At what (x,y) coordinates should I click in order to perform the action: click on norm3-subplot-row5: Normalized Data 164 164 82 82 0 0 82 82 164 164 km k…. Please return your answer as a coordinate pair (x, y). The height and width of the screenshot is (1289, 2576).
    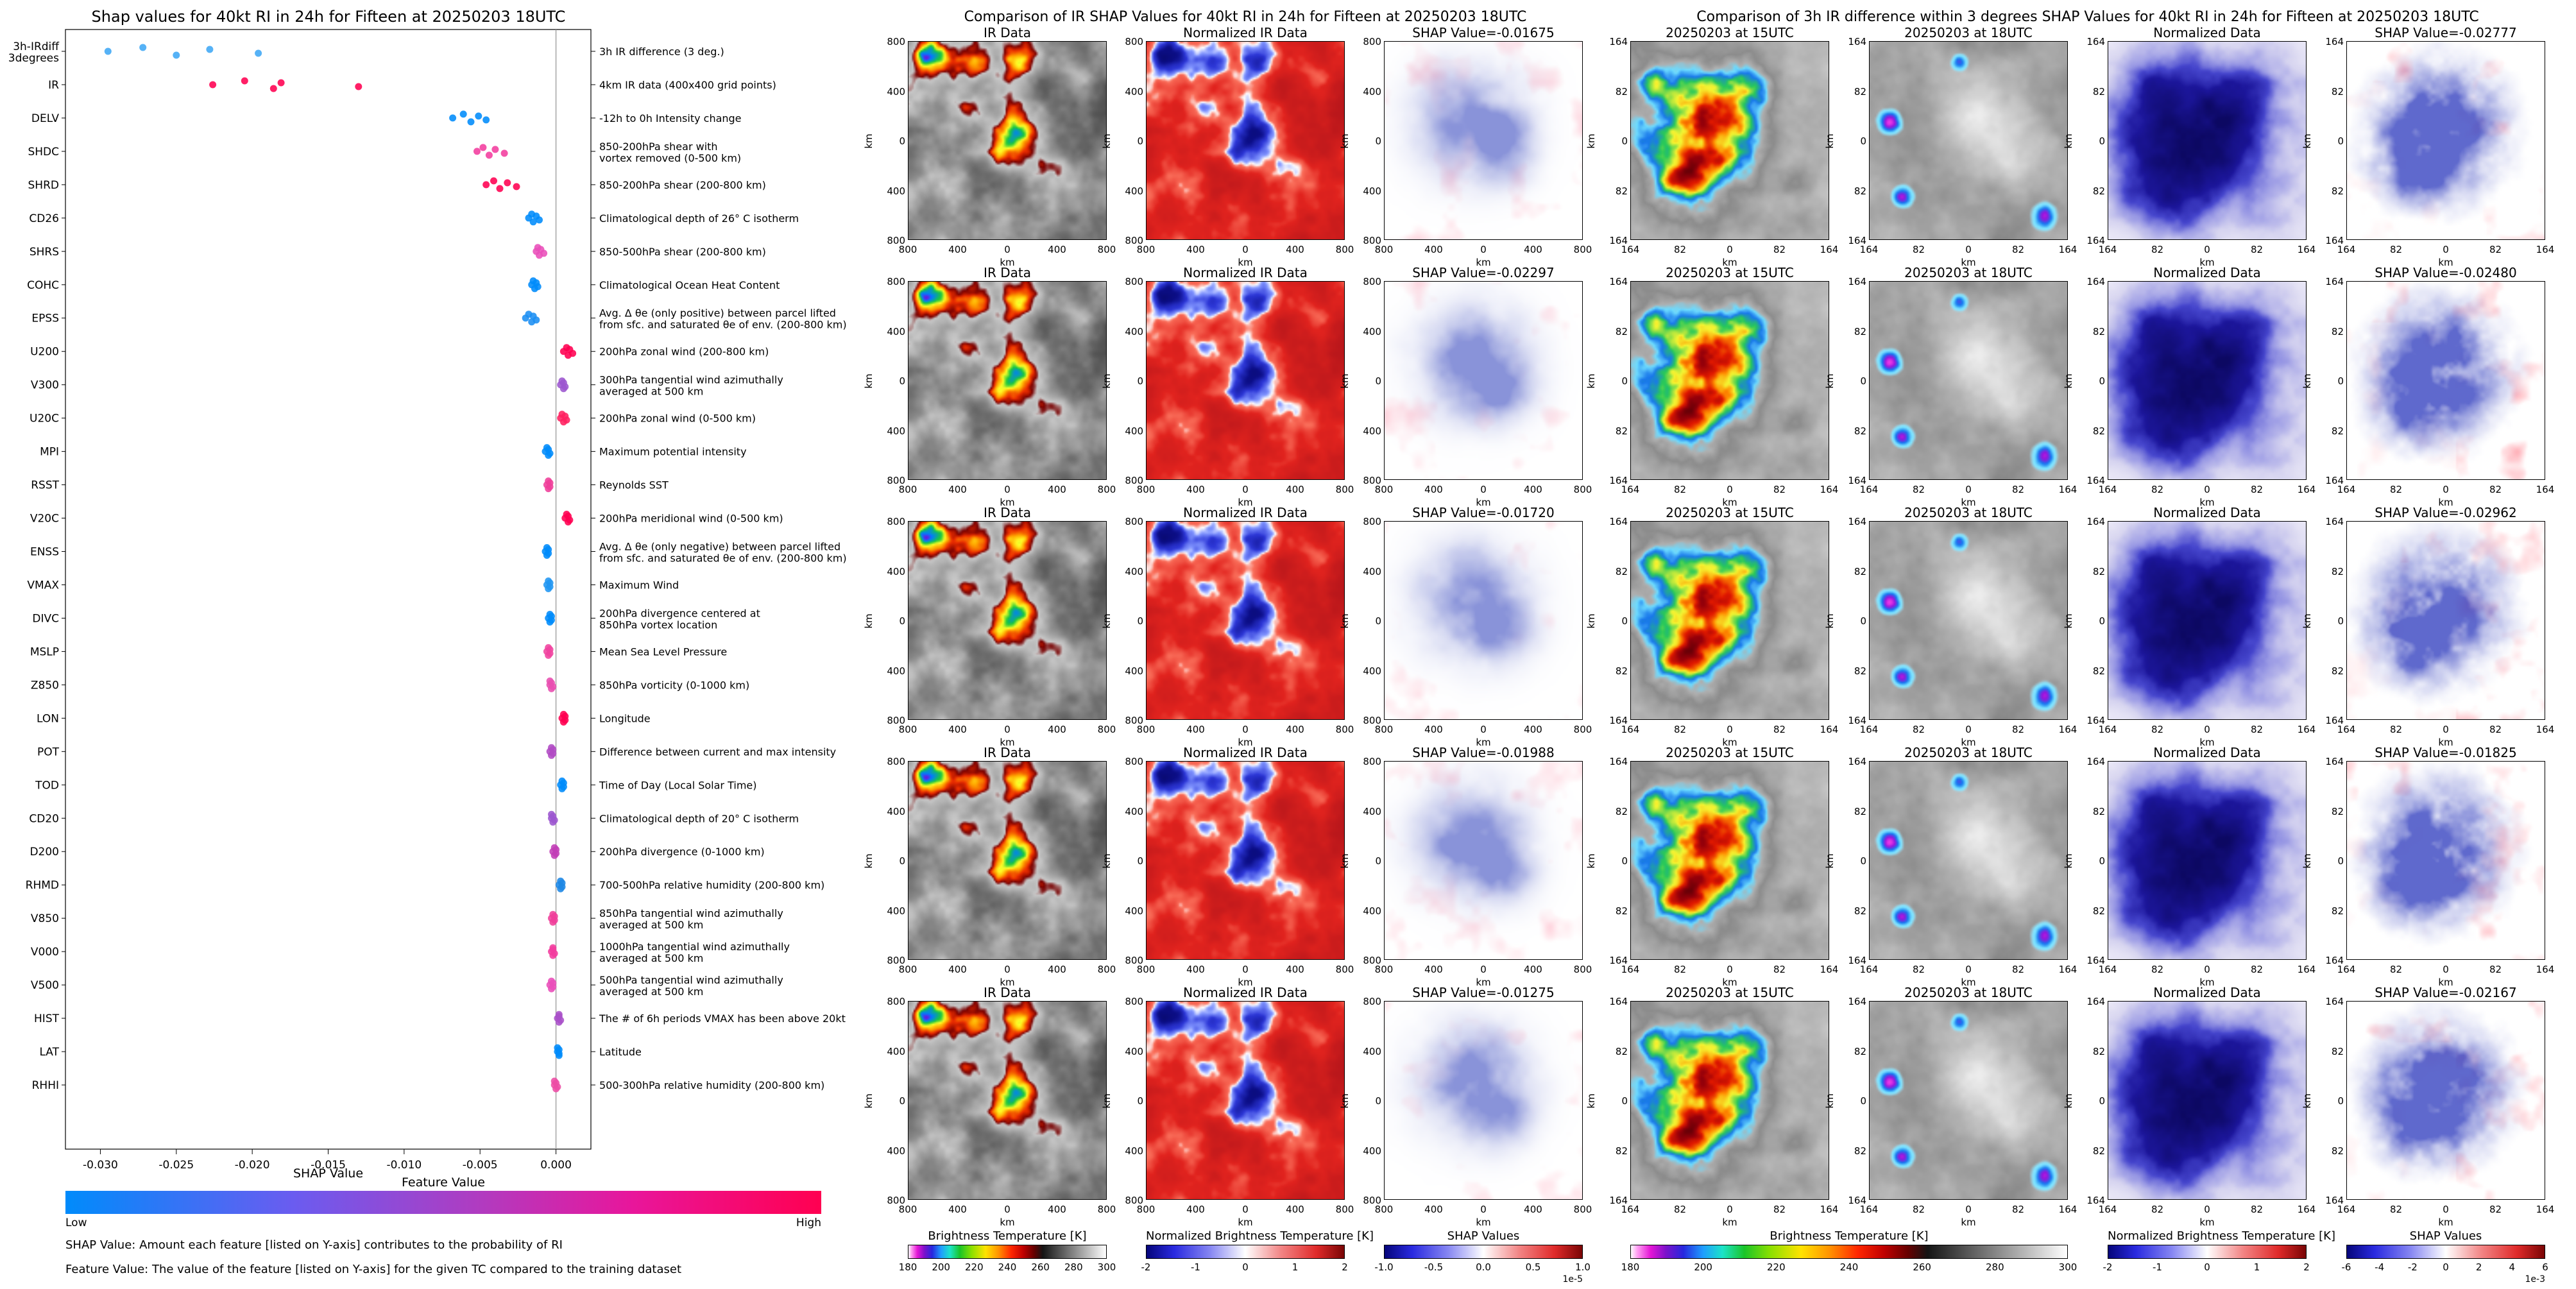
    Looking at the image, I should click on (2189, 1106).